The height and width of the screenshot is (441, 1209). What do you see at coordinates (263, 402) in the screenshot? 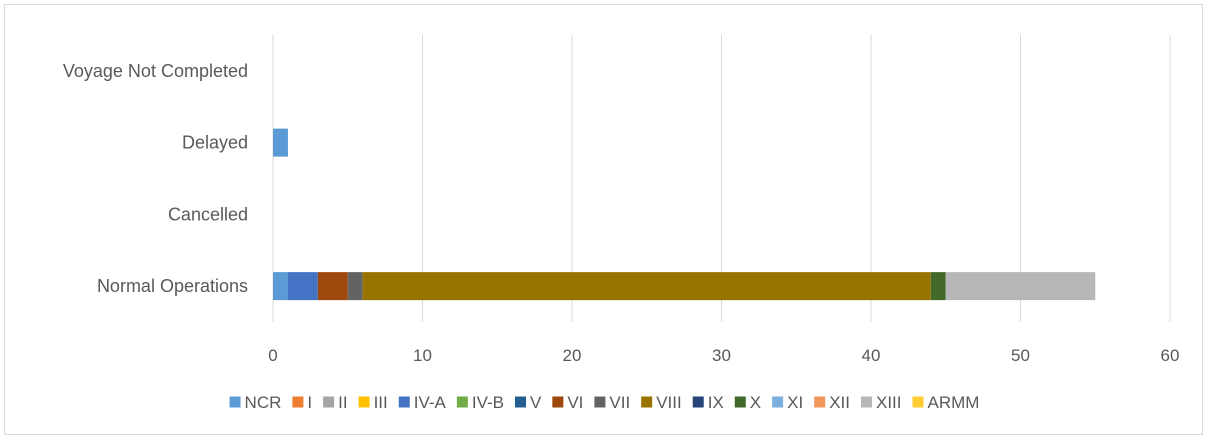
I see `legend-label: NCR` at bounding box center [263, 402].